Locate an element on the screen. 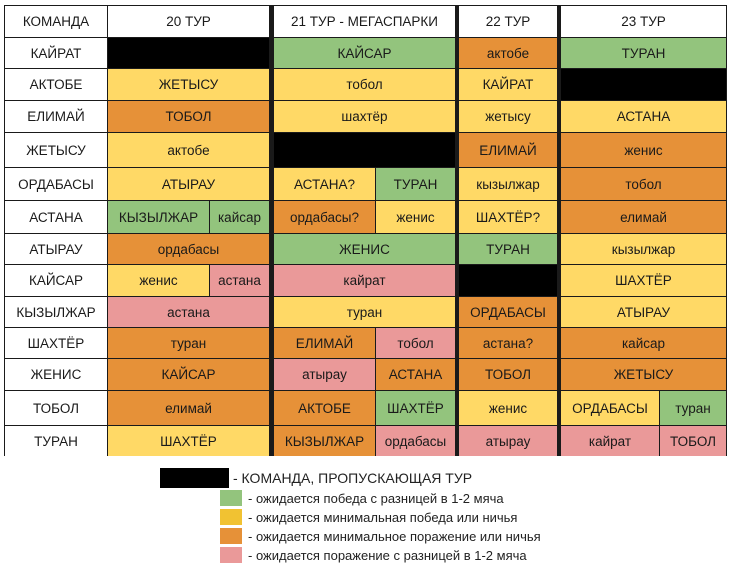 This screenshot has width=730, height=565. header-team: КОМАНДА is located at coordinates (56, 21).